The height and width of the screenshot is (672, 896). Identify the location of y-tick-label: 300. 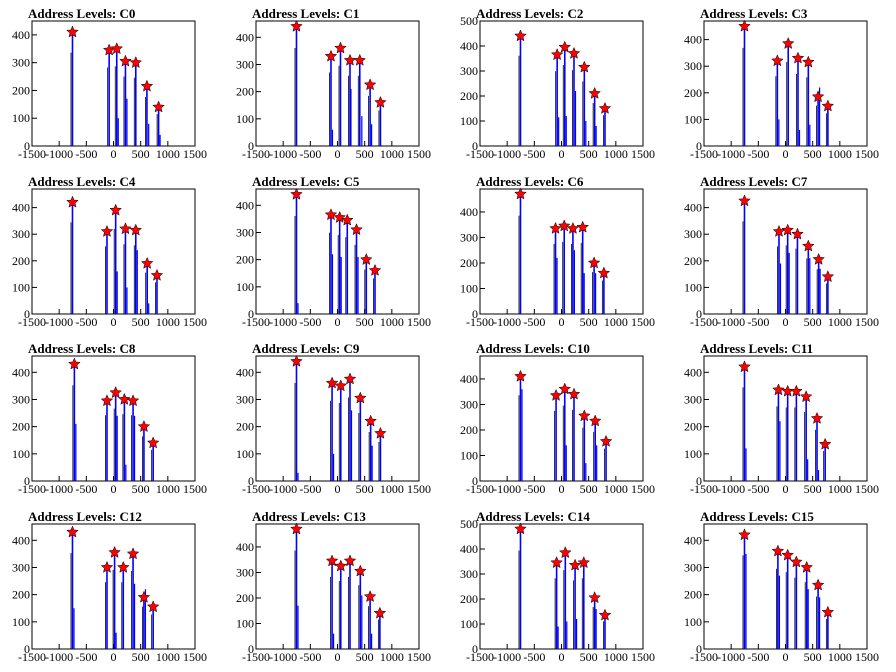
(469, 404).